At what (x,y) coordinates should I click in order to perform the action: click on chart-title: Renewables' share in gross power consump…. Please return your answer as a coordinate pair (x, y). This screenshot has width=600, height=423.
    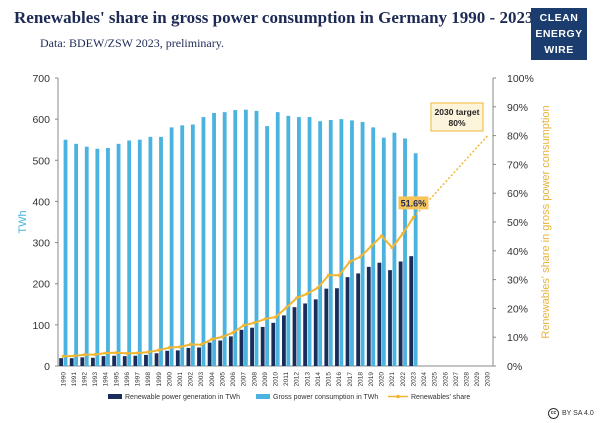
    Looking at the image, I should click on (276, 17).